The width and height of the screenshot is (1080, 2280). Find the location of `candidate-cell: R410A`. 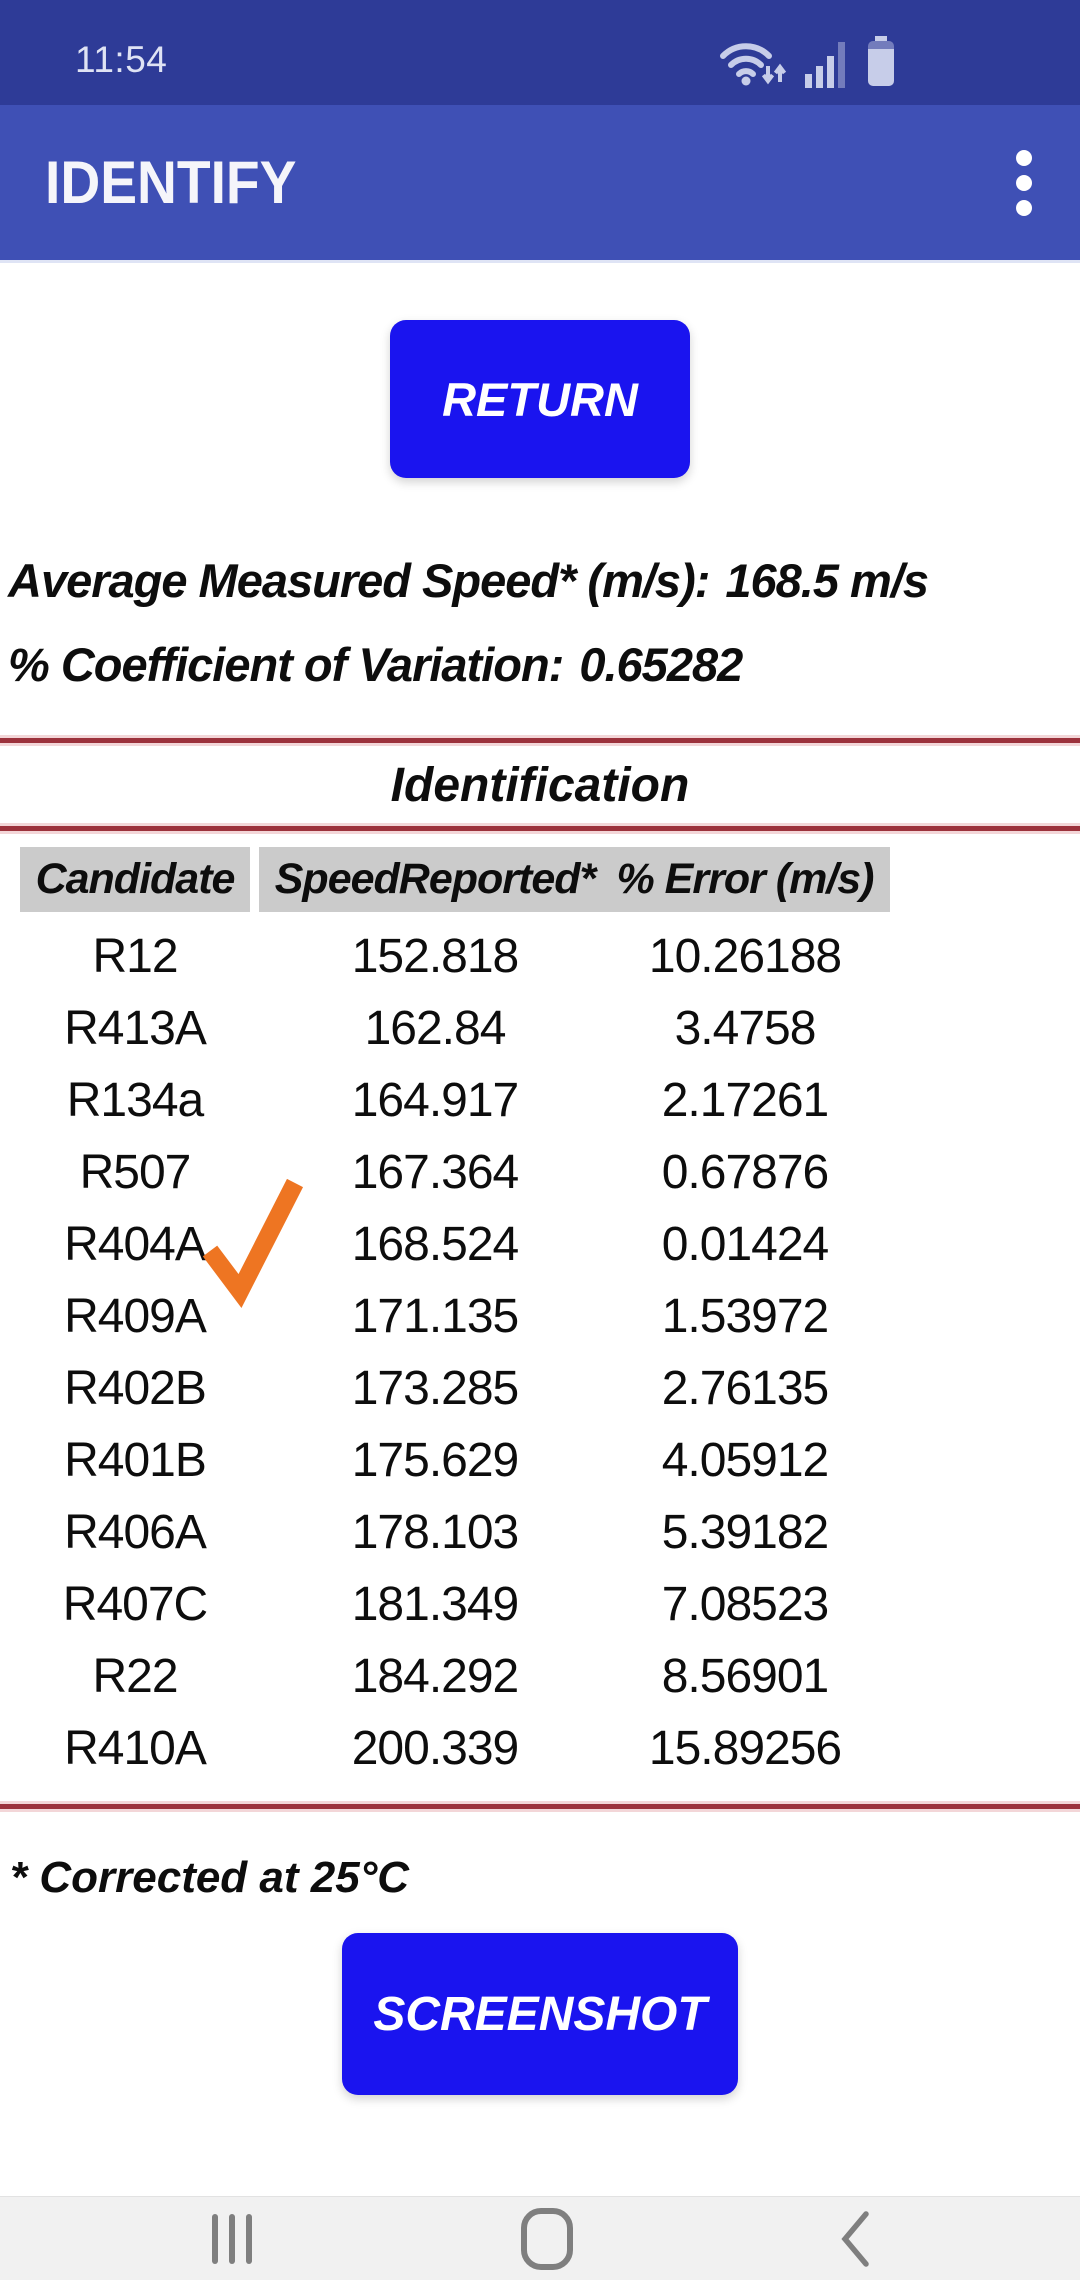

candidate-cell: R410A is located at coordinates (135, 1748).